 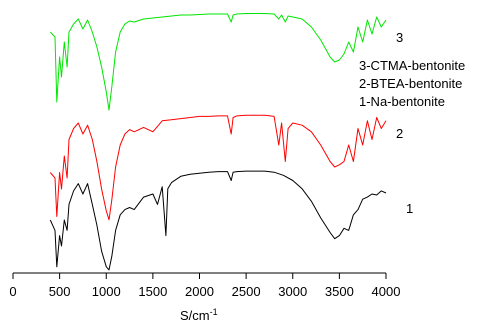 I want to click on legend-entry-btea: 2-BTEA-bentonite, so click(x=410, y=83).